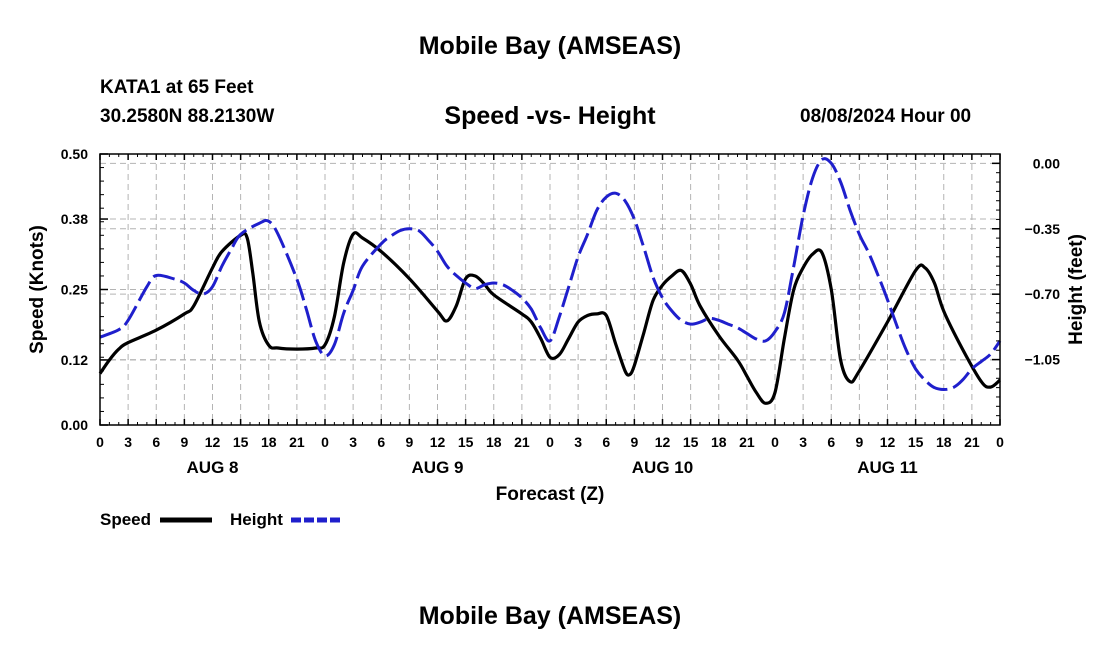 This screenshot has width=1100, height=650. I want to click on day-label: AUG 9, so click(438, 467).